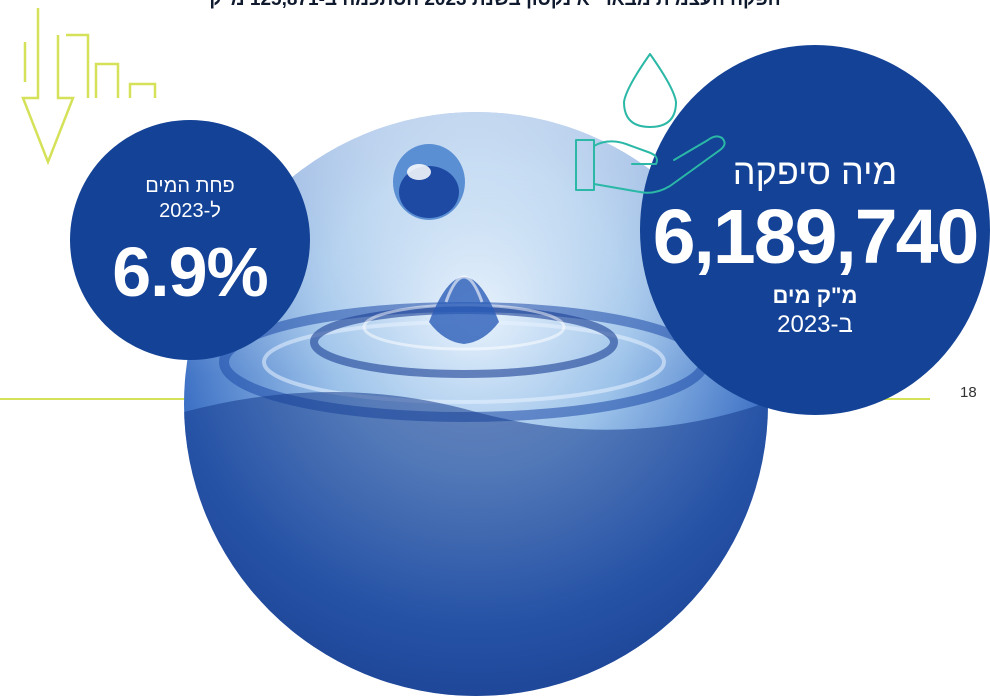 Image resolution: width=990 pixels, height=696 pixels. Describe the element at coordinates (815, 324) in the screenshot. I see `water-supply-year: ב-2023` at that location.